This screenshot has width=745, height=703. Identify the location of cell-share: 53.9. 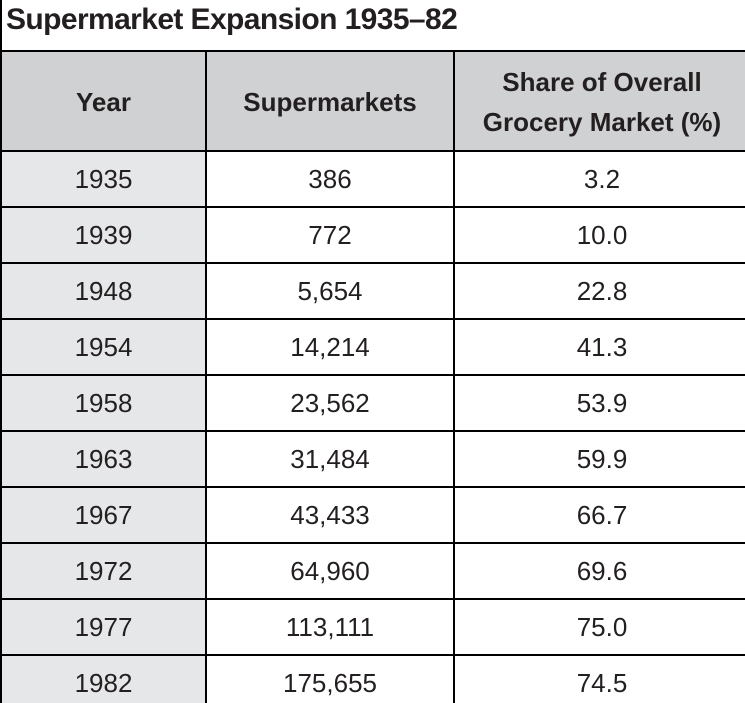
(599, 403).